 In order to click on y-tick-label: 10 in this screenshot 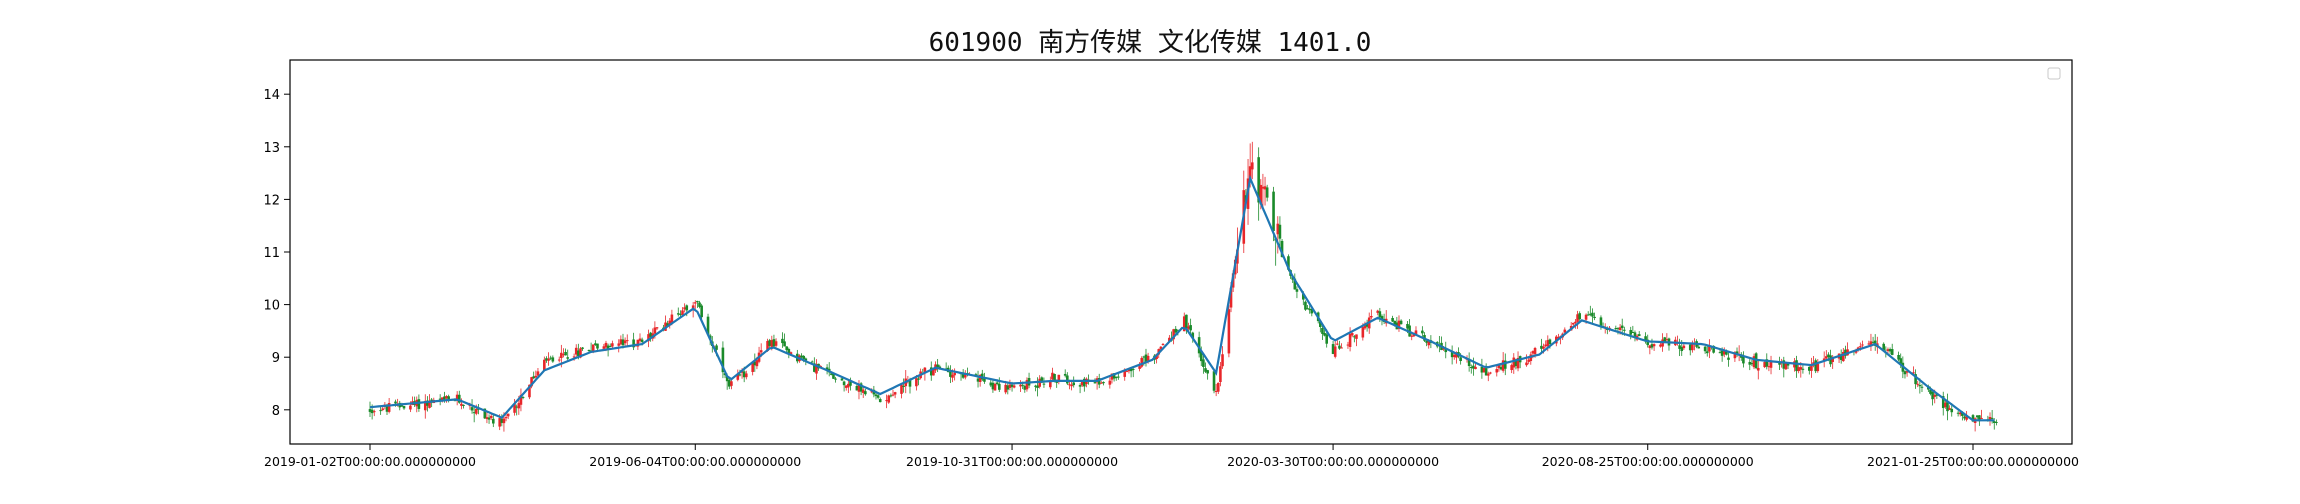, I will do `click(271, 306)`.